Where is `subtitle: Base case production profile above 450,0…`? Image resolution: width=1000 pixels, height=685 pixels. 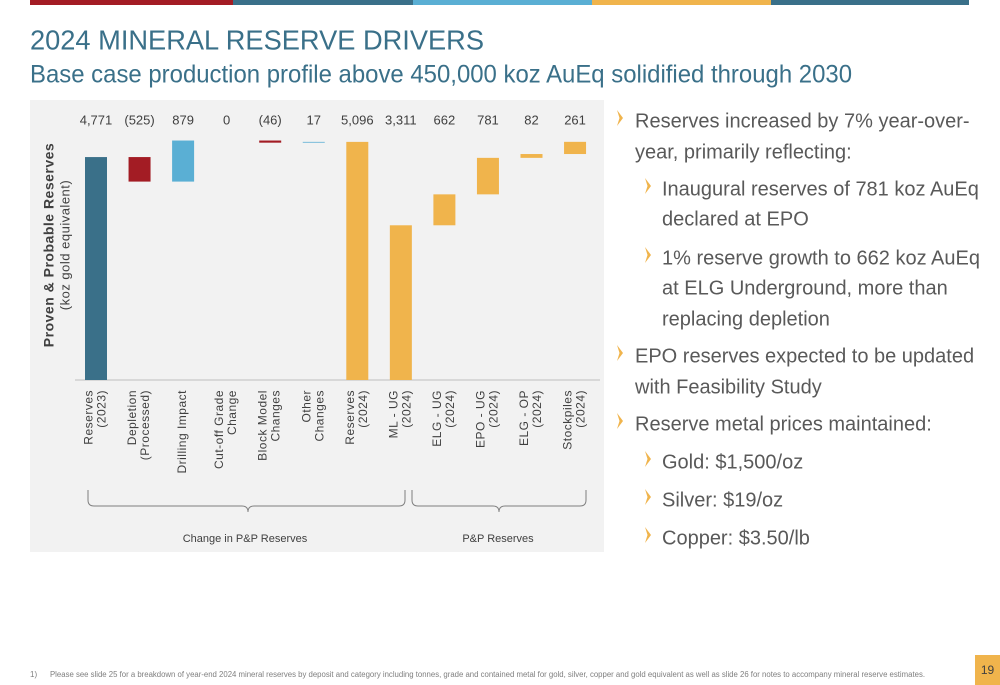 subtitle: Base case production profile above 450,0… is located at coordinates (441, 75).